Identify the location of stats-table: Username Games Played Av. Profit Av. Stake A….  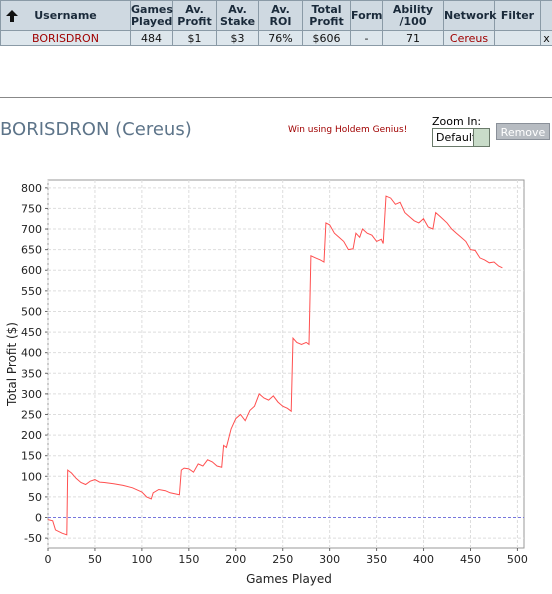
(276, 23).